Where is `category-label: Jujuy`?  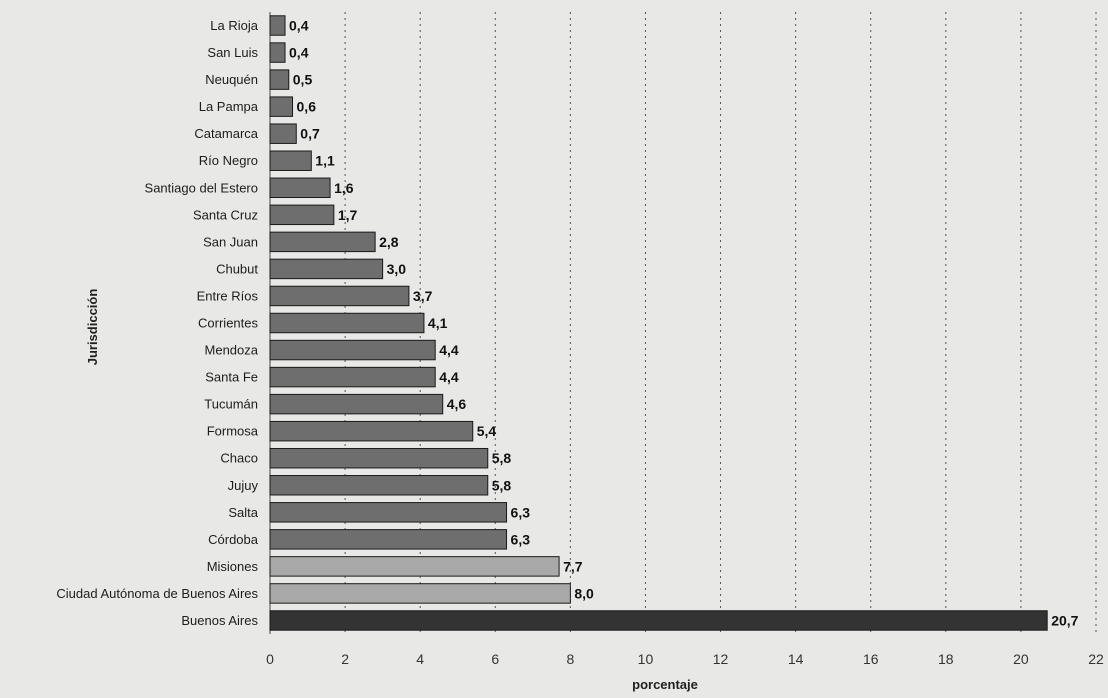
category-label: Jujuy is located at coordinates (243, 485).